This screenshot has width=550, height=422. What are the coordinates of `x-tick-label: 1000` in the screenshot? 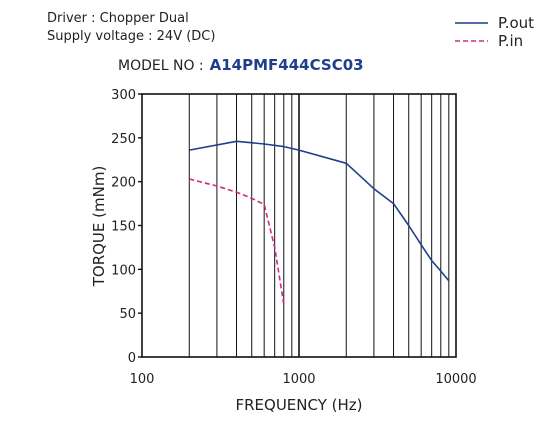 It's located at (298, 379).